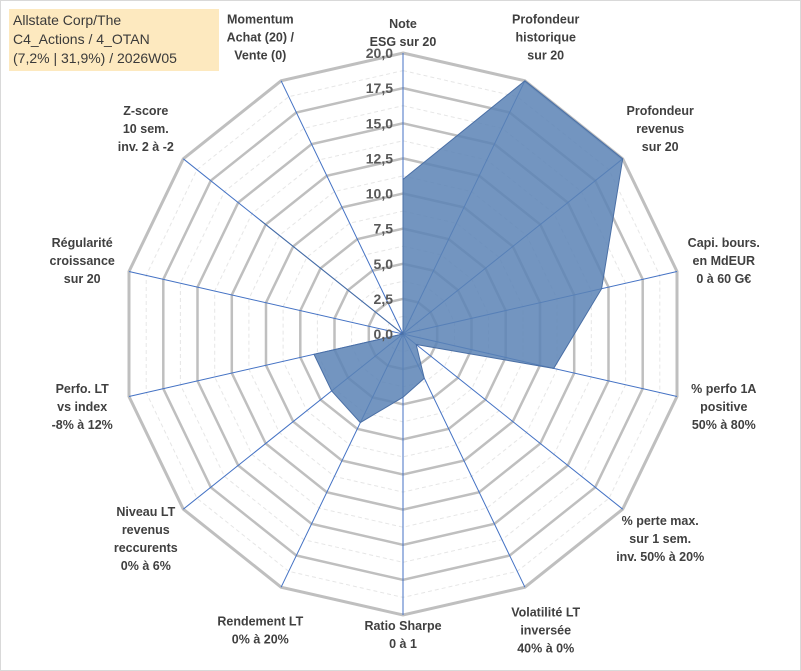 The image size is (801, 671). What do you see at coordinates (379, 123) in the screenshot?
I see `tick-label-7: 15,0` at bounding box center [379, 123].